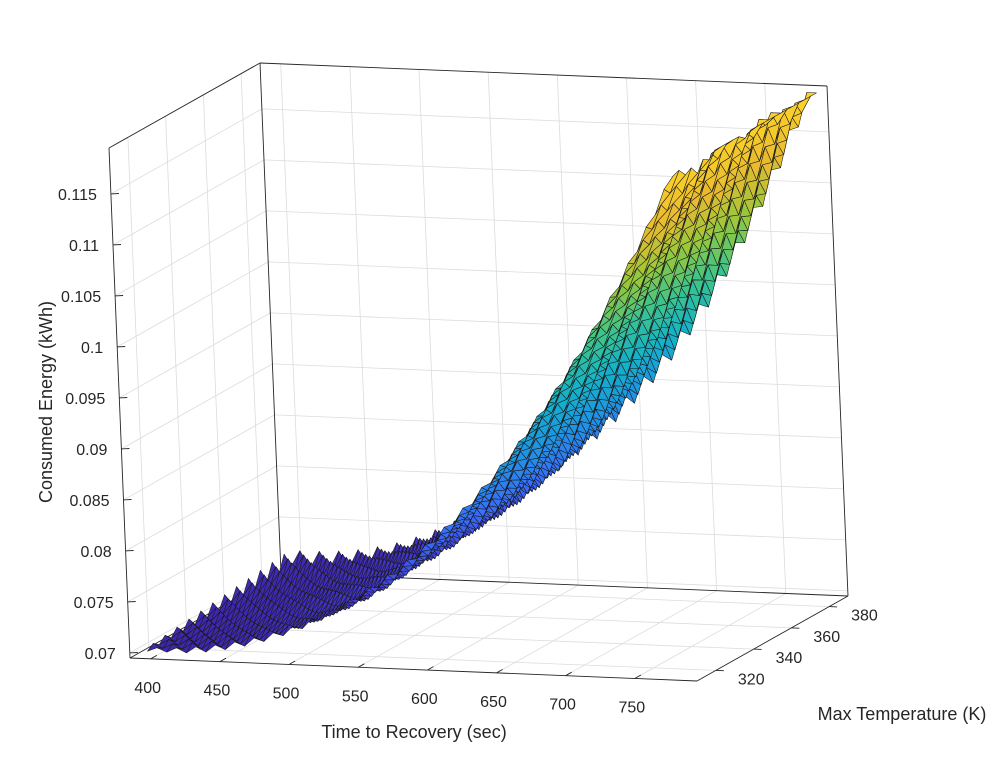  Describe the element at coordinates (562, 705) in the screenshot. I see `x-tick-label: 700` at that location.